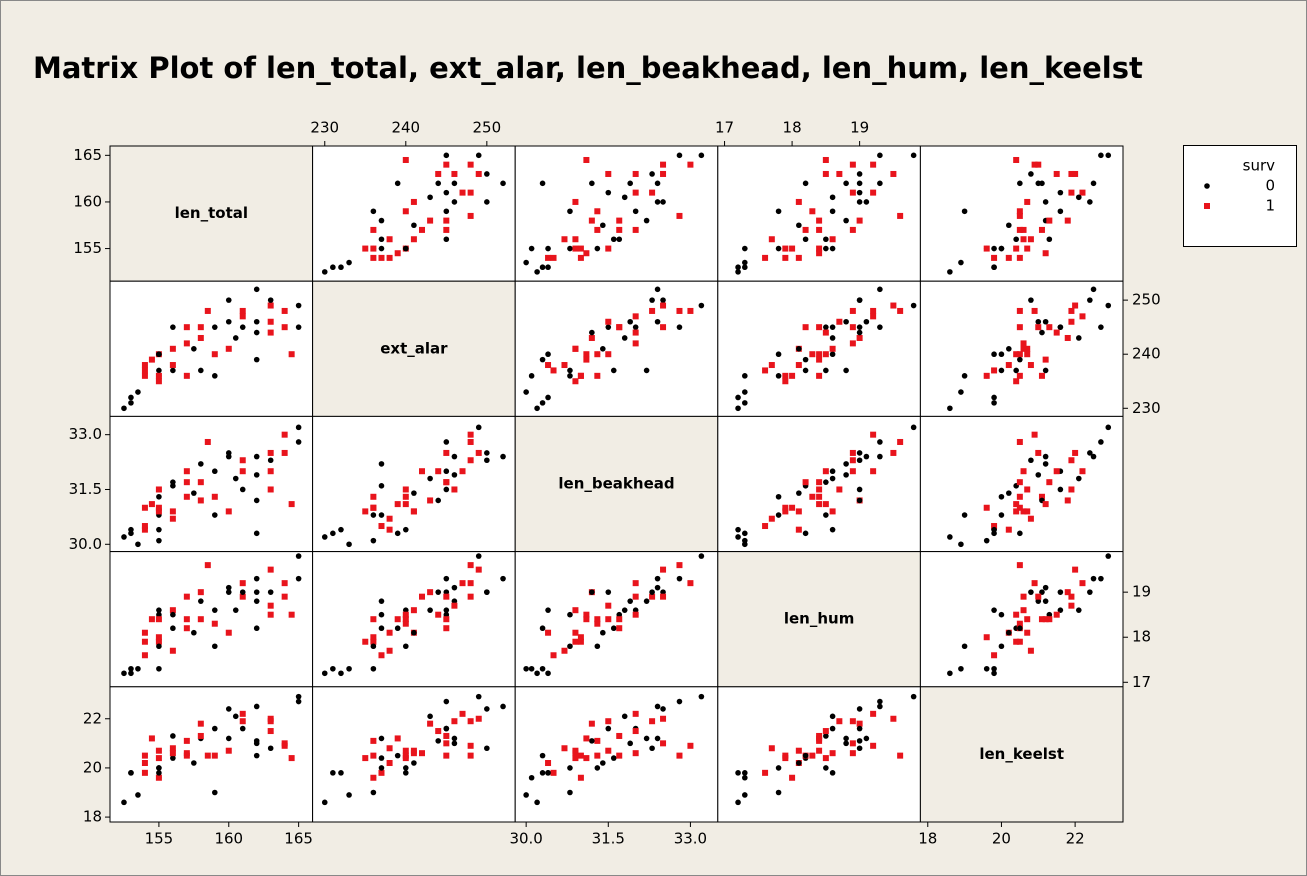 The image size is (1307, 876). Describe the element at coordinates (616, 484) in the screenshot. I see `diagonal-panel` at that location.